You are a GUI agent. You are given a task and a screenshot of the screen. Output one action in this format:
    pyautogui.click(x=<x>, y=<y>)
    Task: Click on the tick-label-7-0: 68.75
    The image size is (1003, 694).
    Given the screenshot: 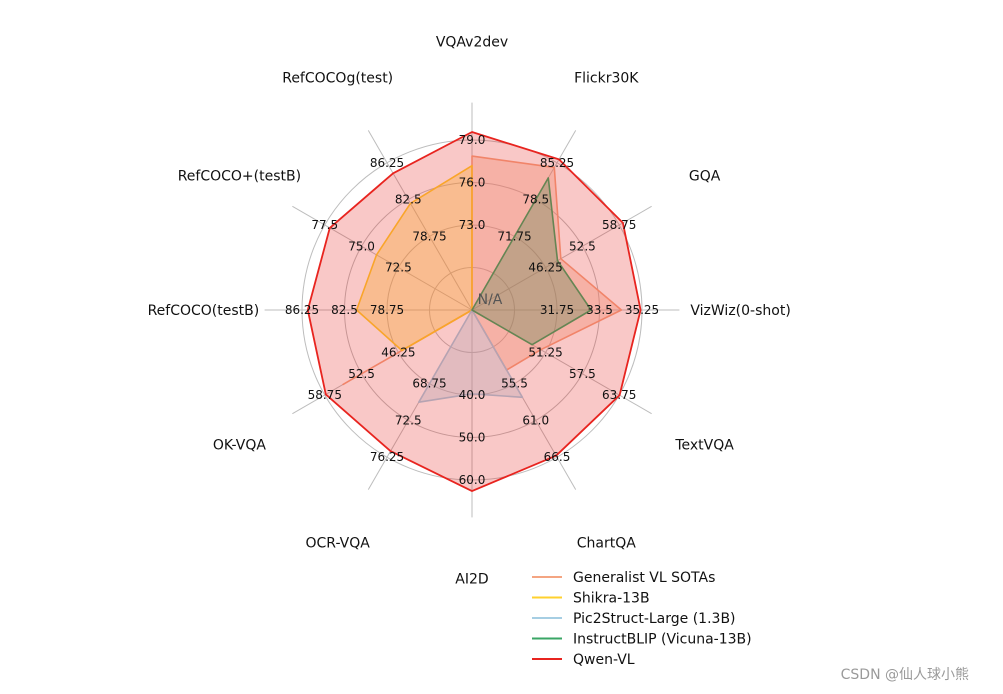 What is the action you would take?
    pyautogui.click(x=429, y=384)
    